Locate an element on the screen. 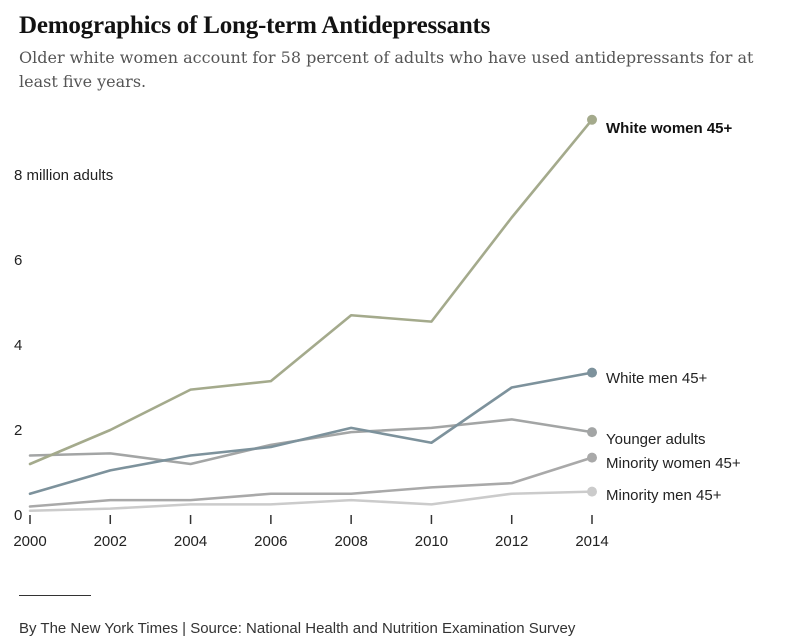 The width and height of the screenshot is (800, 643). x-tick-label: 2000 is located at coordinates (29, 541).